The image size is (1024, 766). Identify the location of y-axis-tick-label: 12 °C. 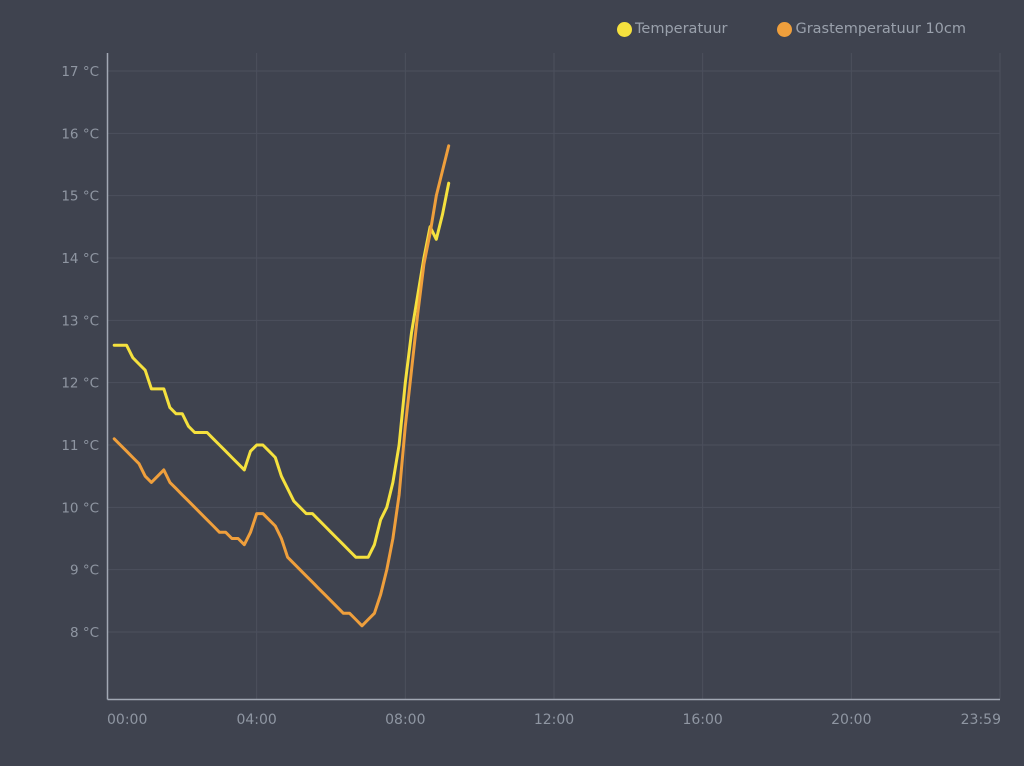
(80, 384).